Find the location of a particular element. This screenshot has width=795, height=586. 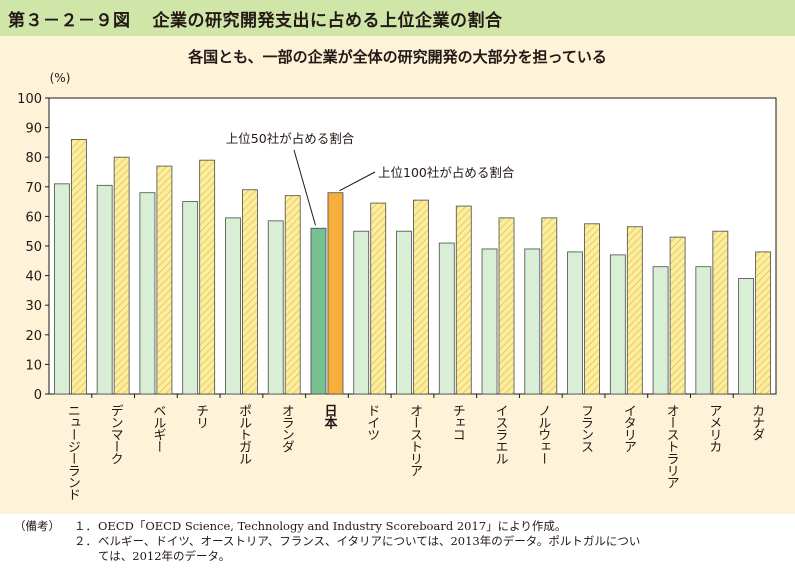

x-category-label: ノルウェー is located at coordinates (542, 434).